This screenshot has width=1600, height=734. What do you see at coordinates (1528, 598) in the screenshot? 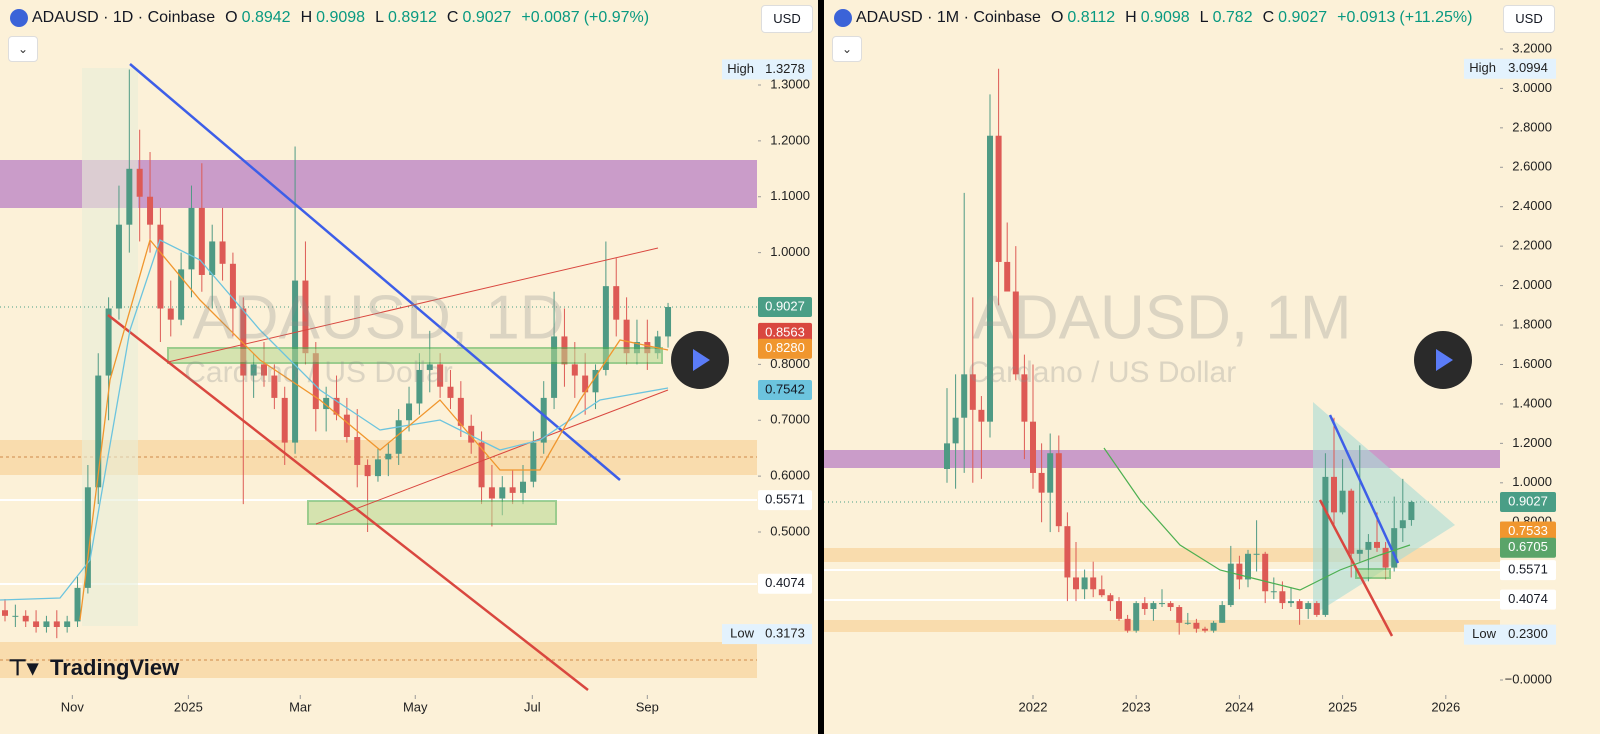
I see `price-marker-label: 0.4074` at bounding box center [1528, 598].